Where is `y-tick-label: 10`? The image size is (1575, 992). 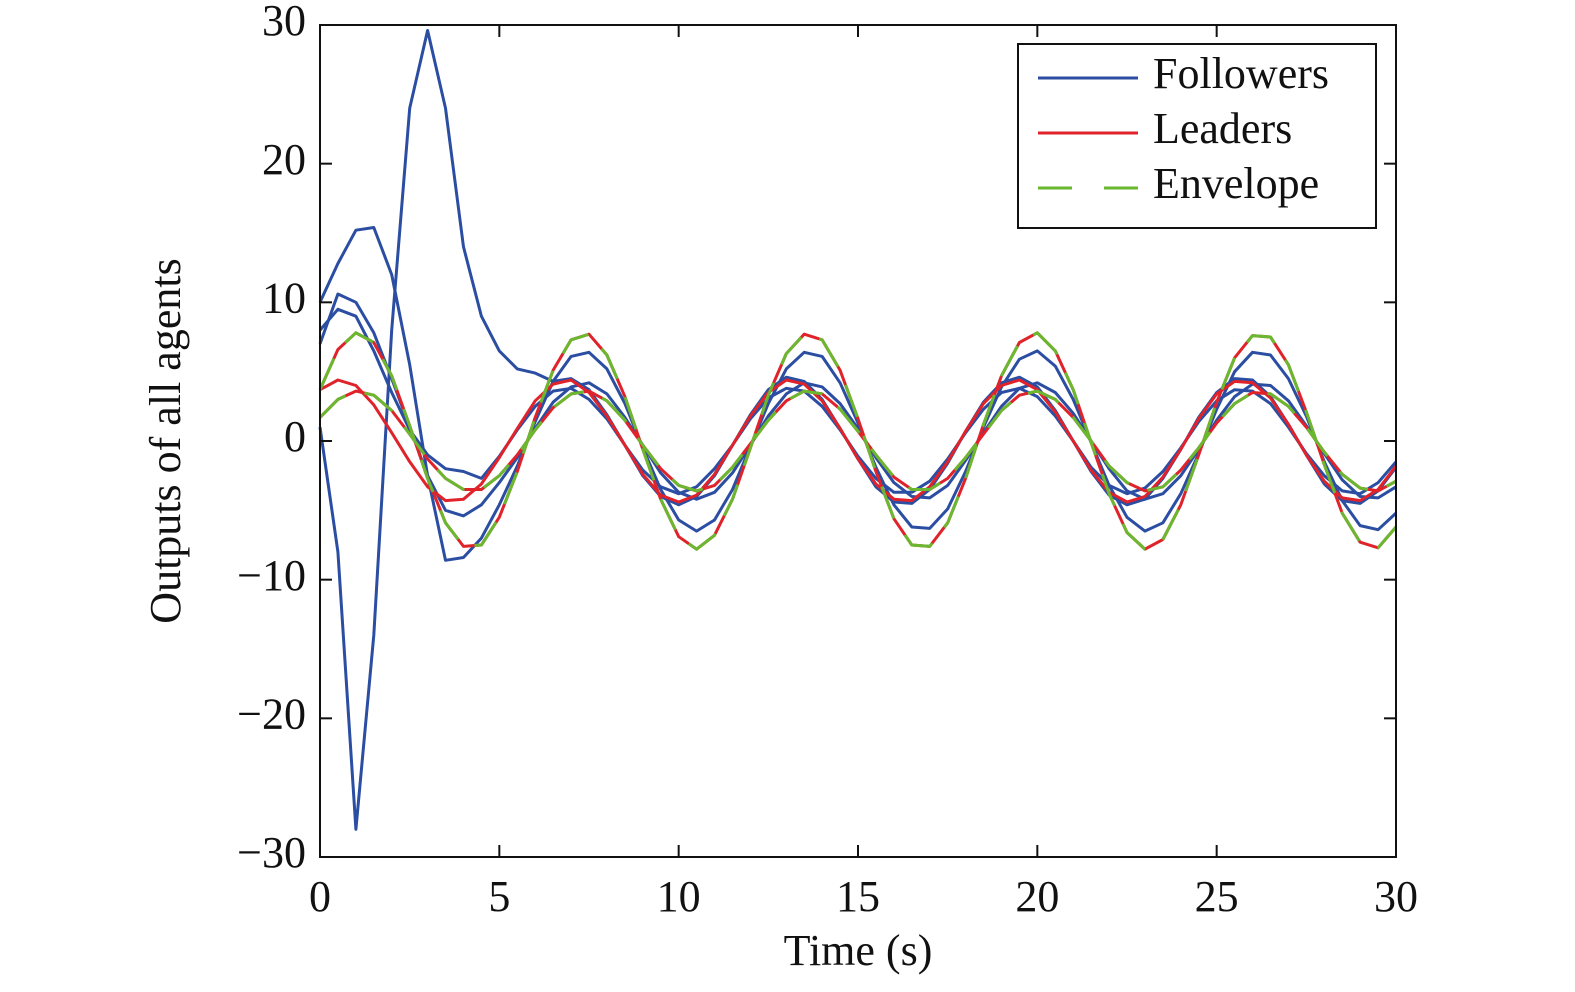 y-tick-label: 10 is located at coordinates (284, 297).